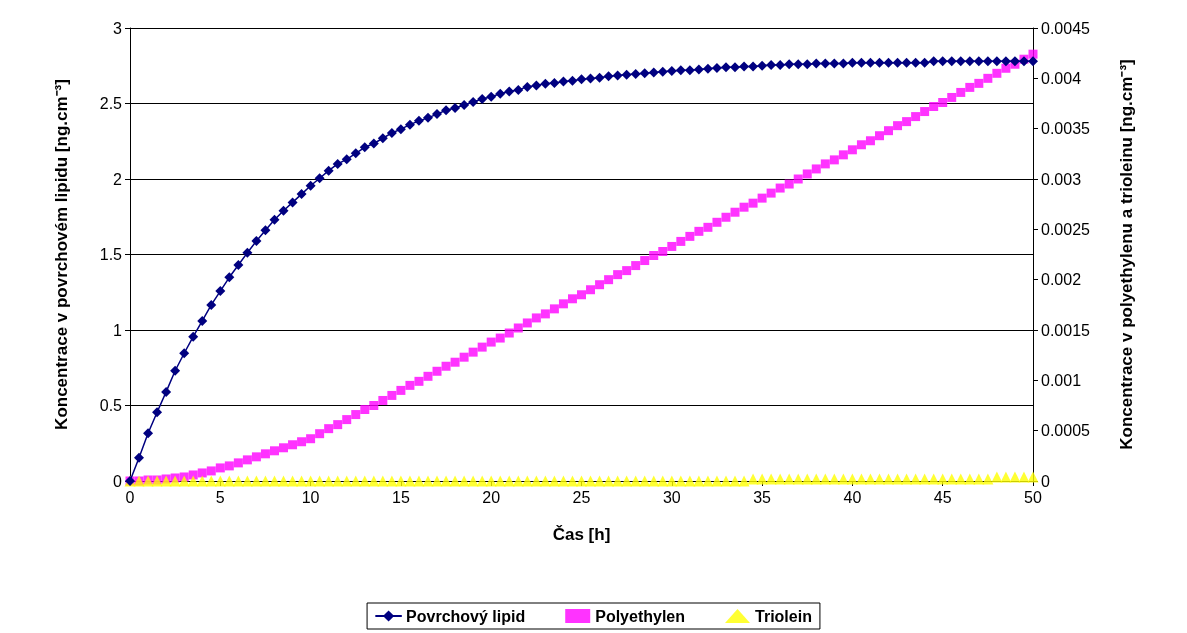  I want to click on x-tick-label: 30, so click(671, 497).